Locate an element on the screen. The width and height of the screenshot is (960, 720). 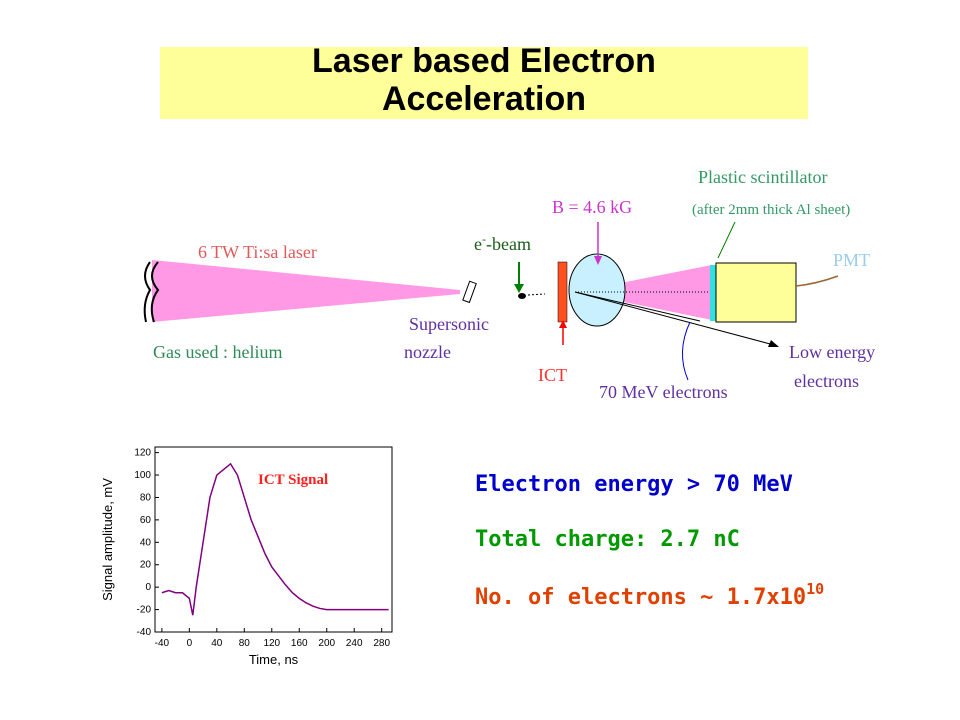
title-box is located at coordinates (484, 83).